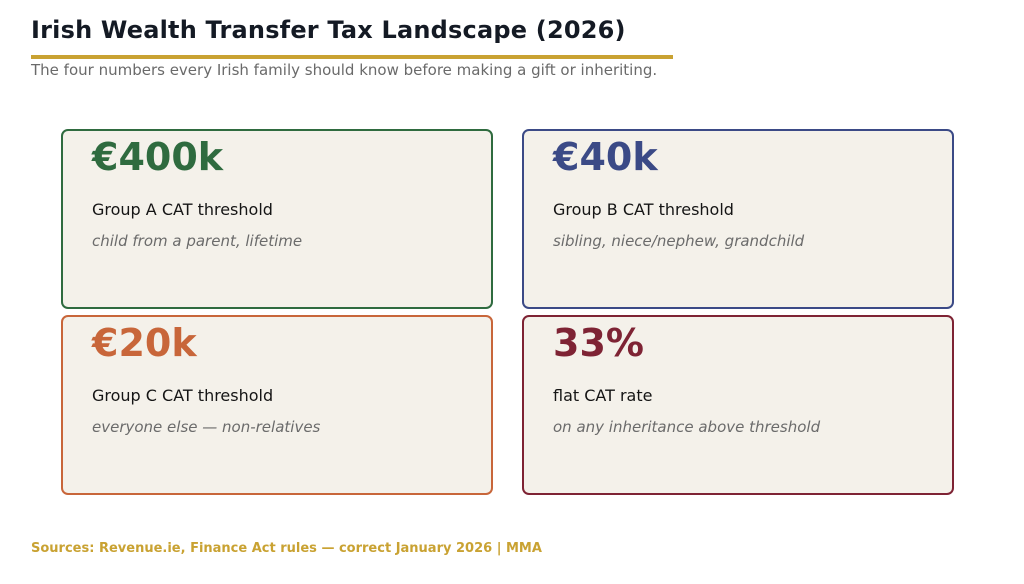  I want to click on card-description: on any inheritance above threshold, so click(687, 427).